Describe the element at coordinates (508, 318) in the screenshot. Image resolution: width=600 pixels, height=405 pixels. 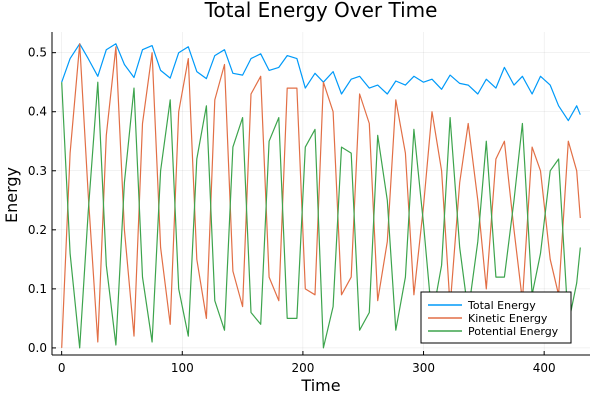
I see `legend-label: Kinetic Energy` at that location.